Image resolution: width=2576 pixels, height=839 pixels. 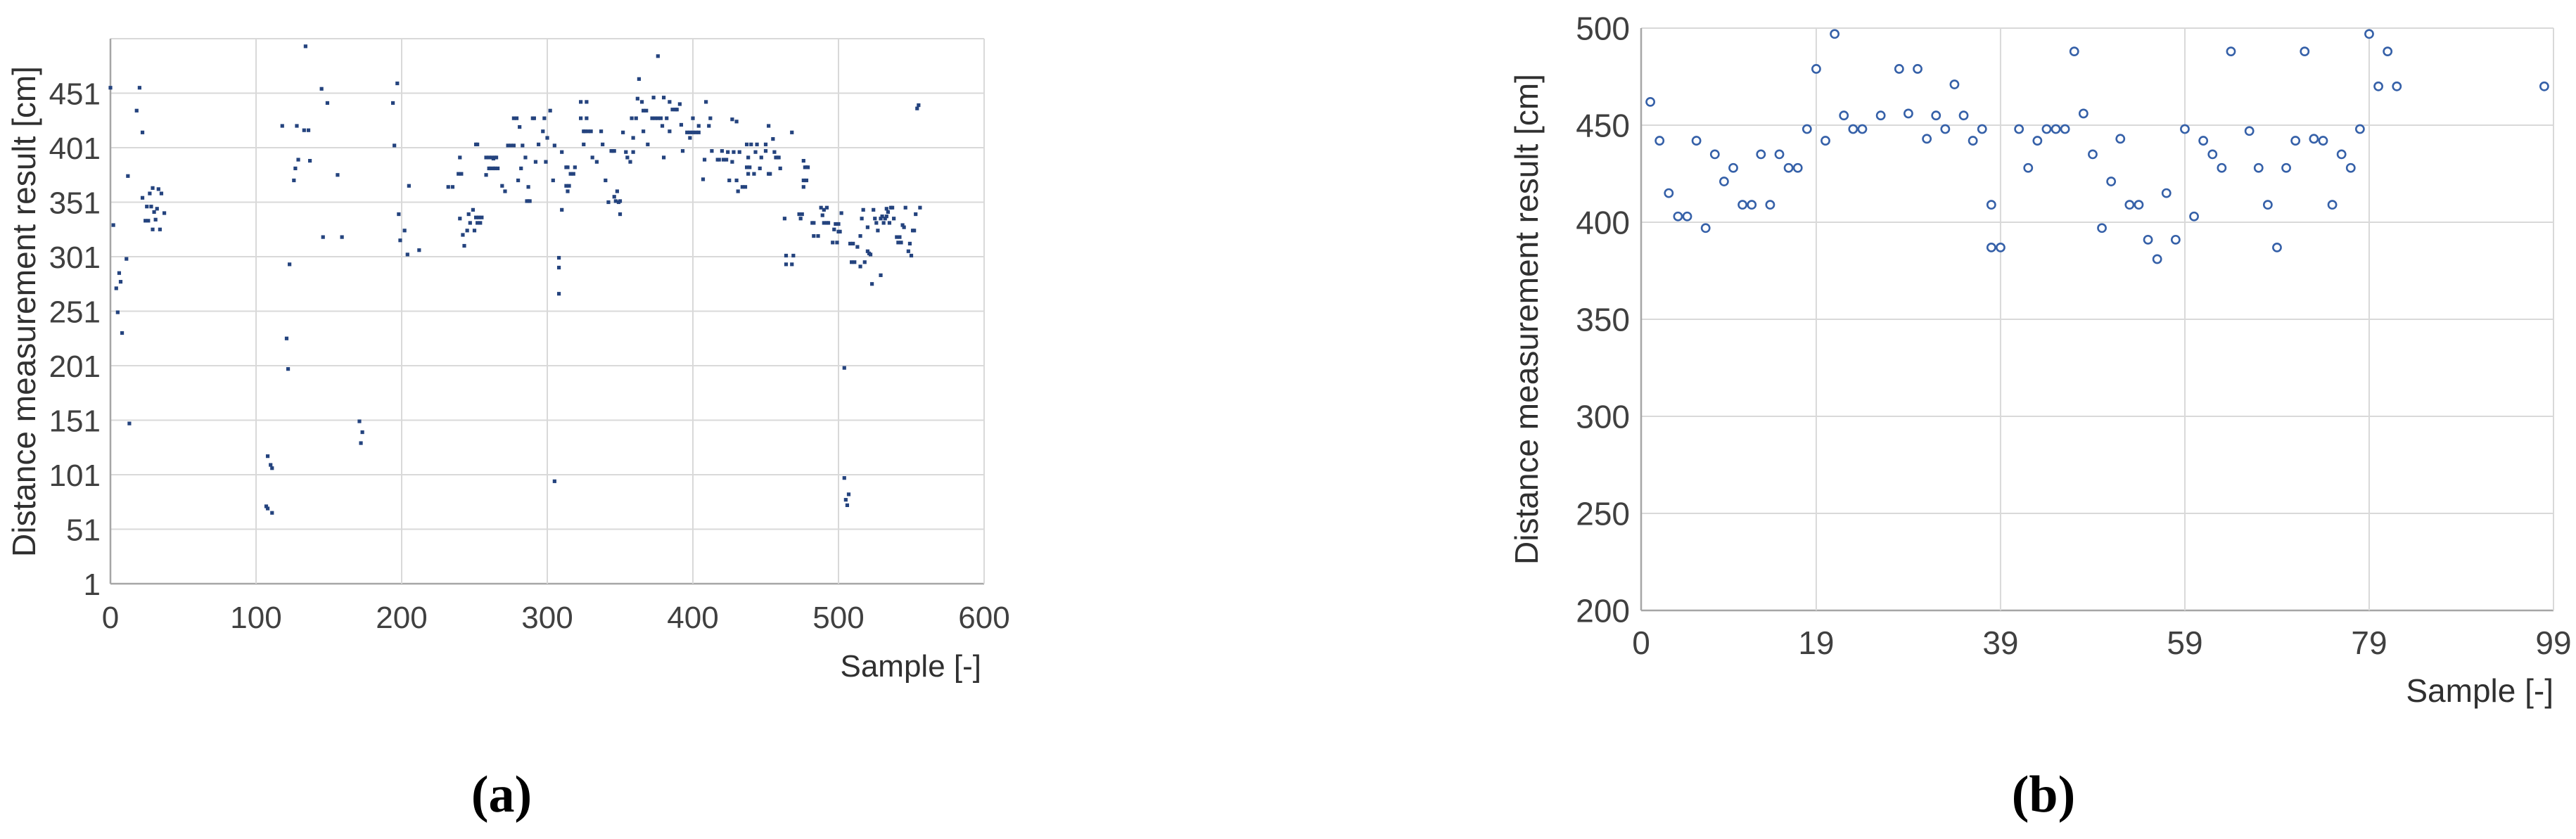 I want to click on y-tick-label: 251, so click(x=75, y=312).